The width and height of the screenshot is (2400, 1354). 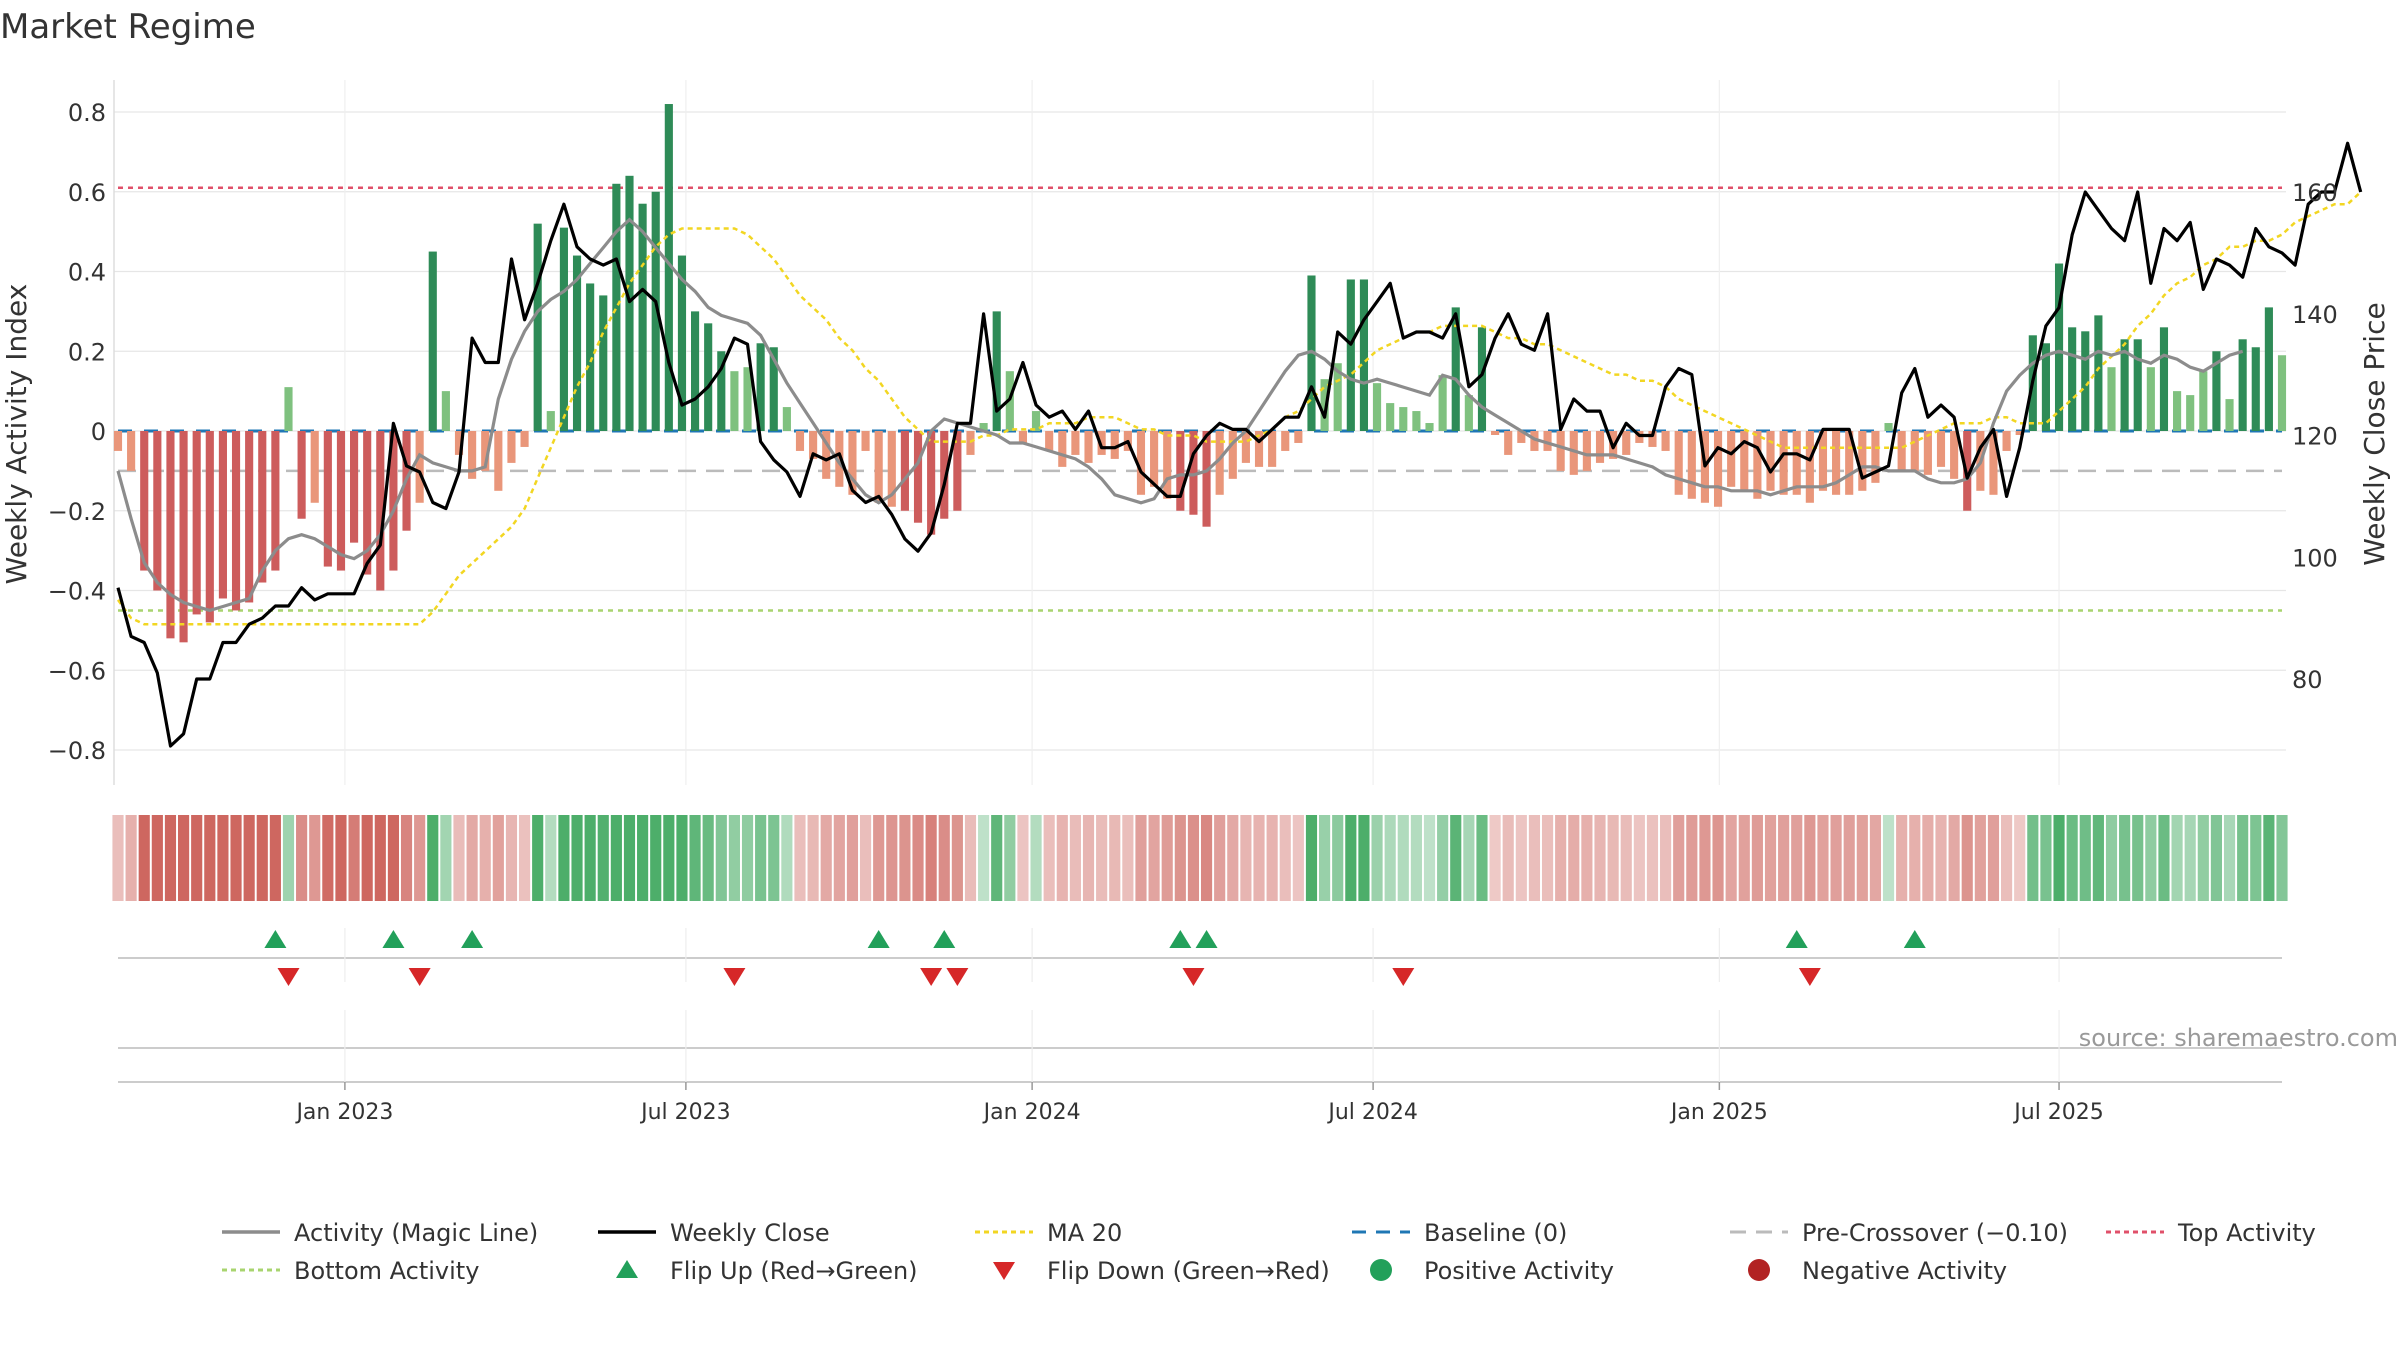 I want to click on flip-markers-panel, so click(x=1200, y=1005).